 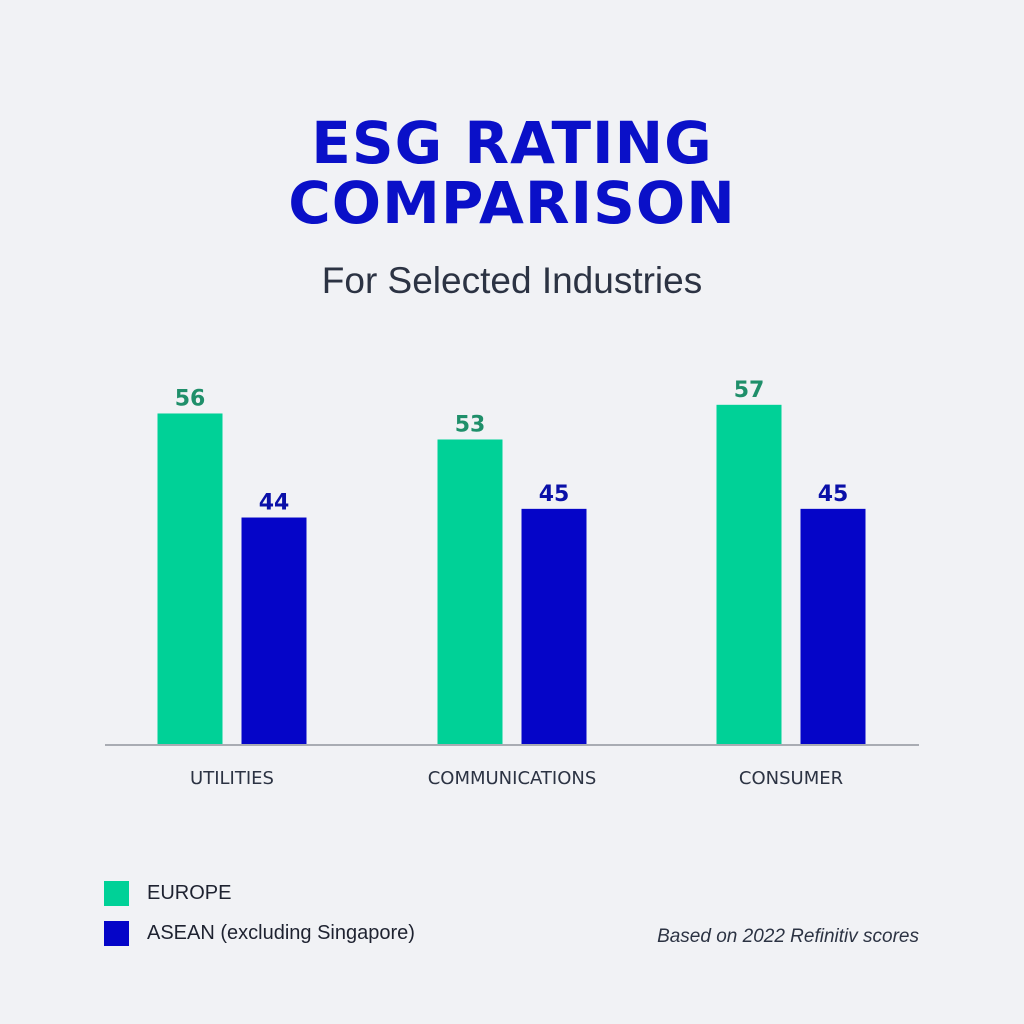 I want to click on legend-item-europe: EUROPE, so click(x=167, y=893).